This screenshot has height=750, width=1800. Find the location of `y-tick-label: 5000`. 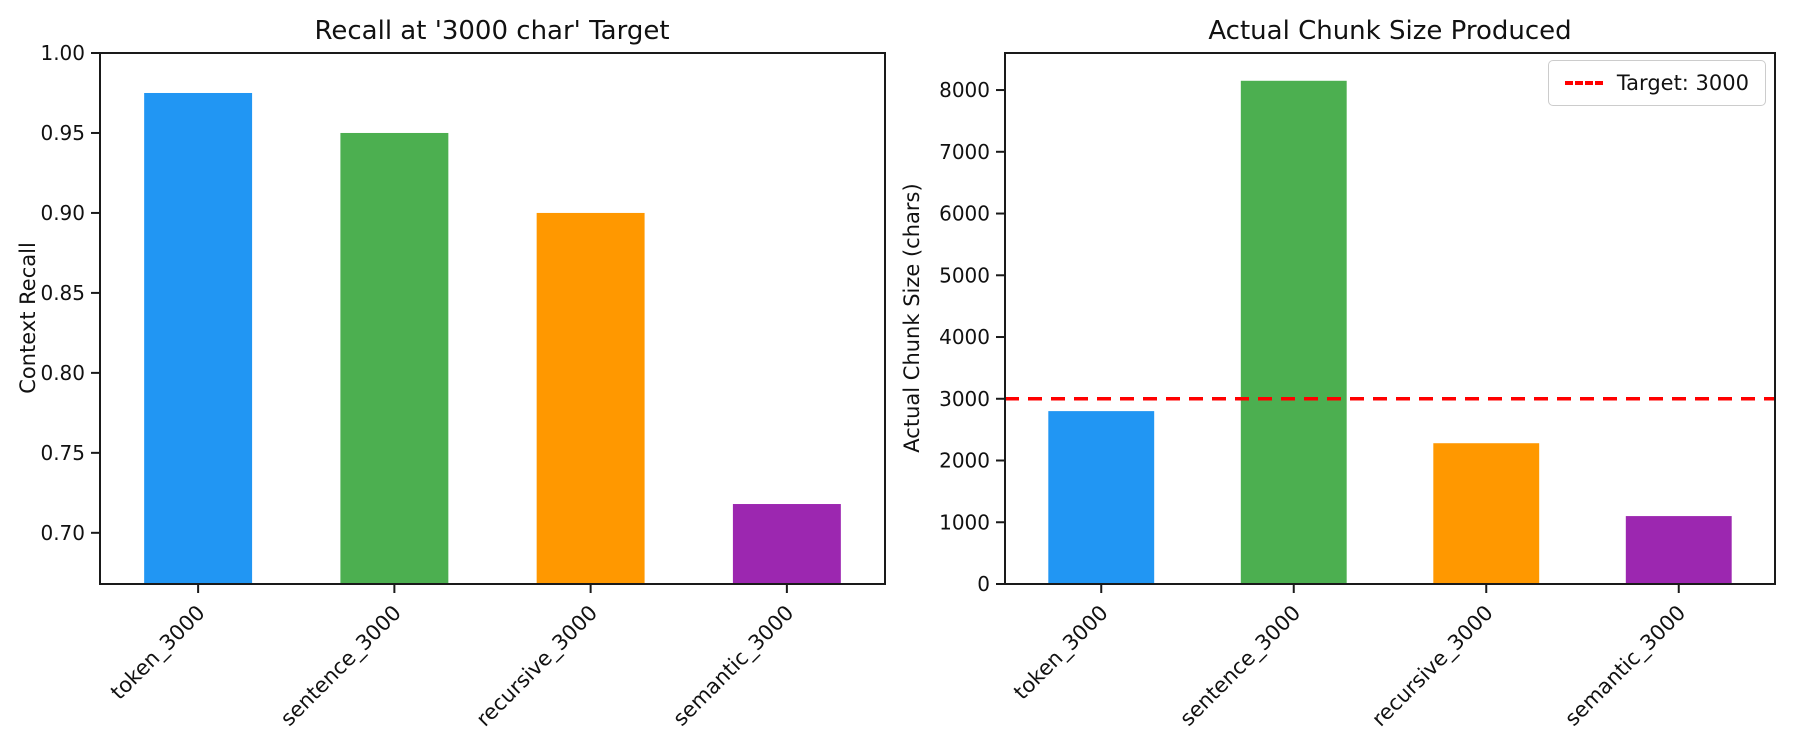

y-tick-label: 5000 is located at coordinates (964, 275).